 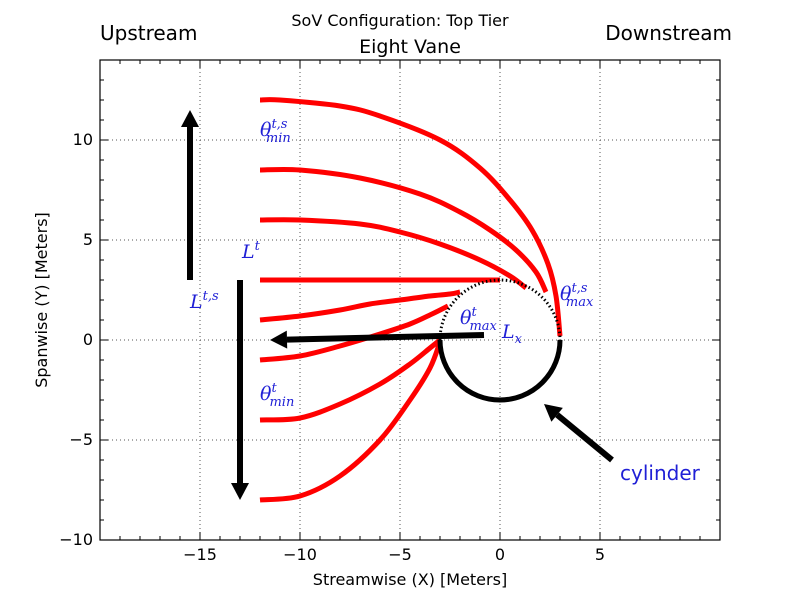 I want to click on annotation-4: θt max, so click(x=479, y=319).